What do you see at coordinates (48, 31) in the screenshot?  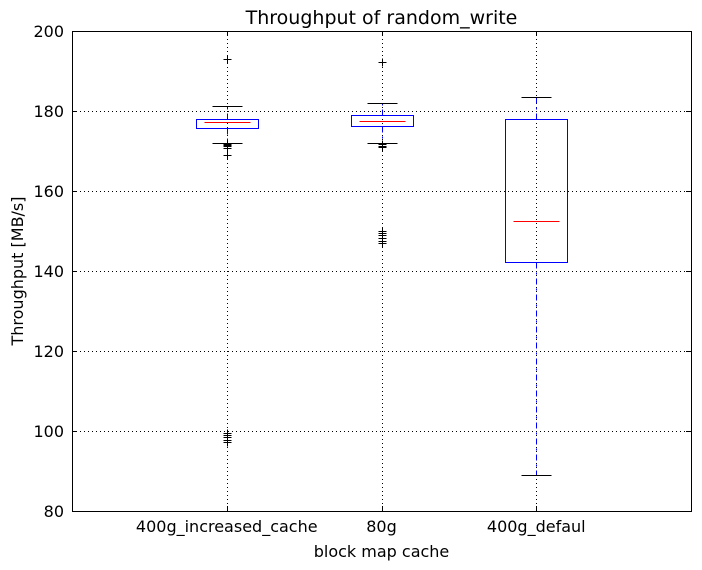 I see `y-tick-label: 200` at bounding box center [48, 31].